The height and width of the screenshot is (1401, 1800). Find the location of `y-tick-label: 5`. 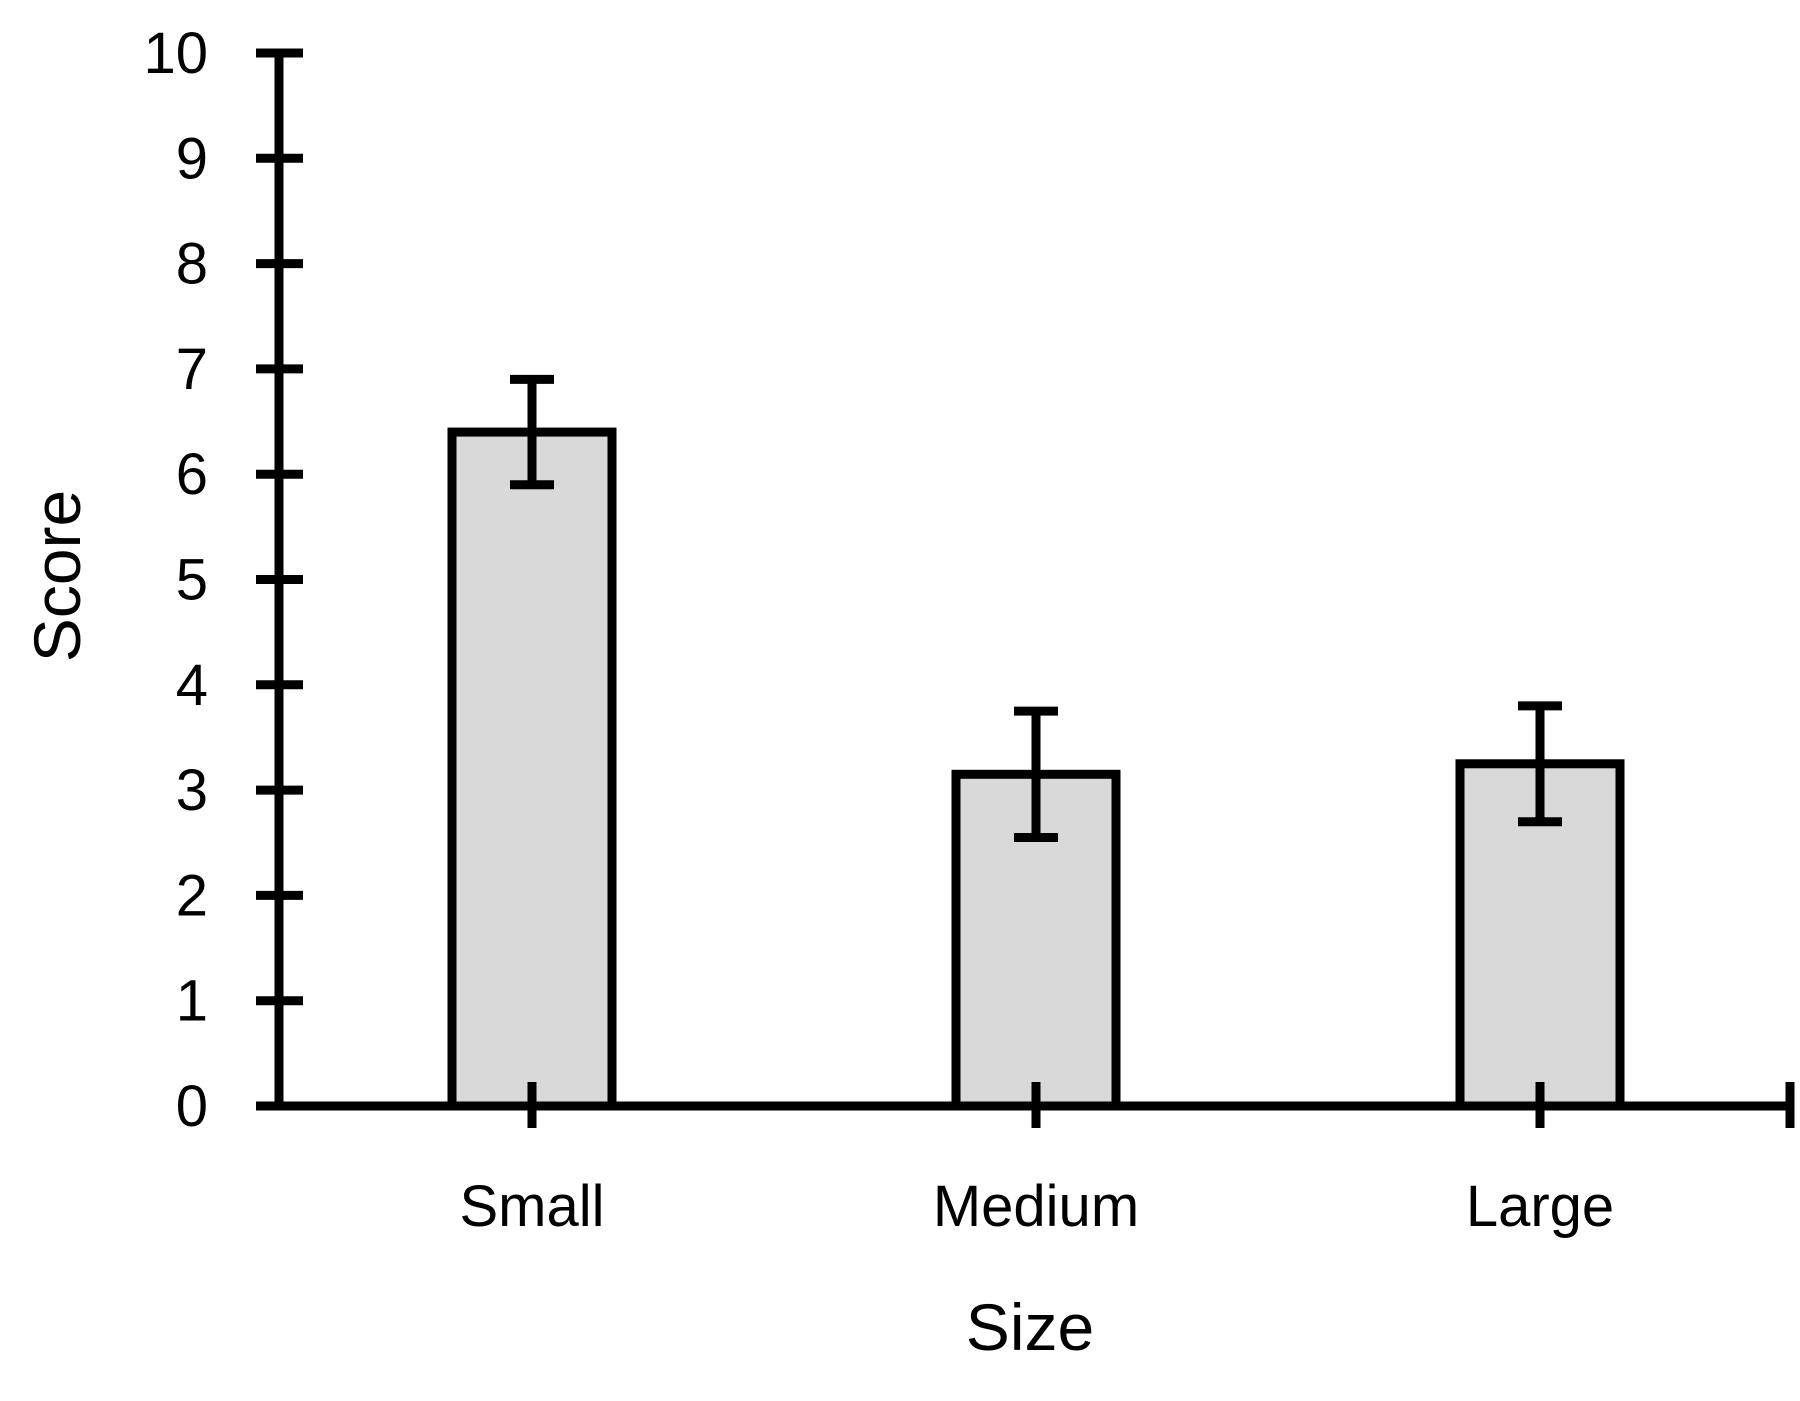

y-tick-label: 5 is located at coordinates (192, 580).